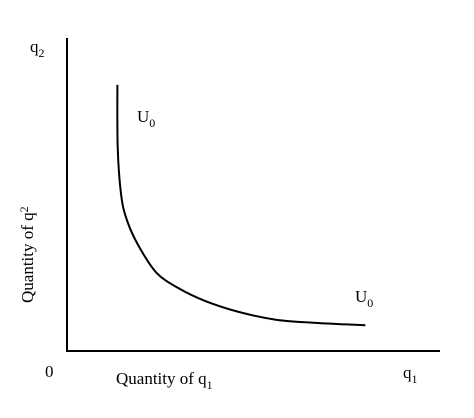 The image size is (474, 418). Describe the element at coordinates (146, 118) in the screenshot. I see `curve-label-top: U0` at that location.